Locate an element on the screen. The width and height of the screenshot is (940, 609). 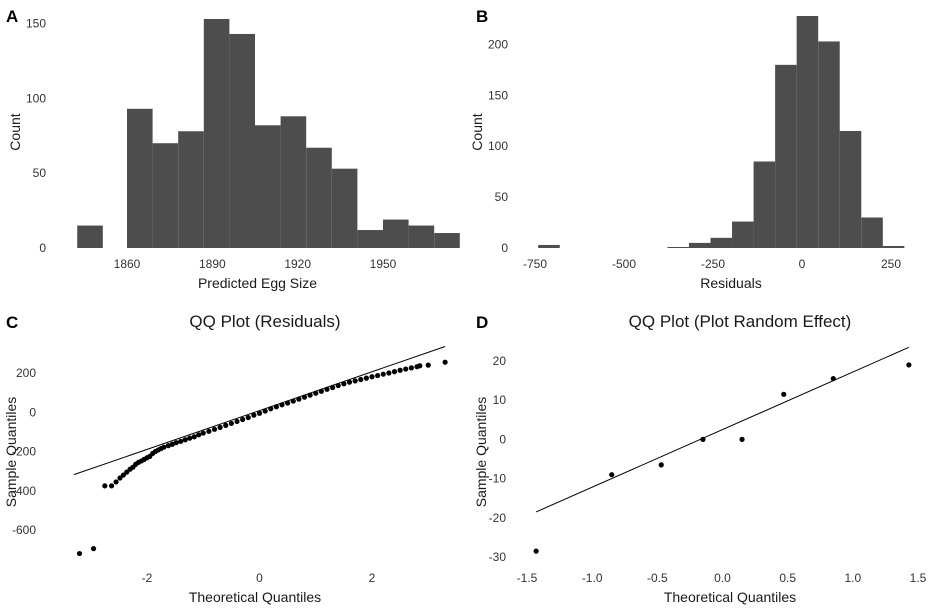
x-tick-label: -0.5 is located at coordinates (657, 578).